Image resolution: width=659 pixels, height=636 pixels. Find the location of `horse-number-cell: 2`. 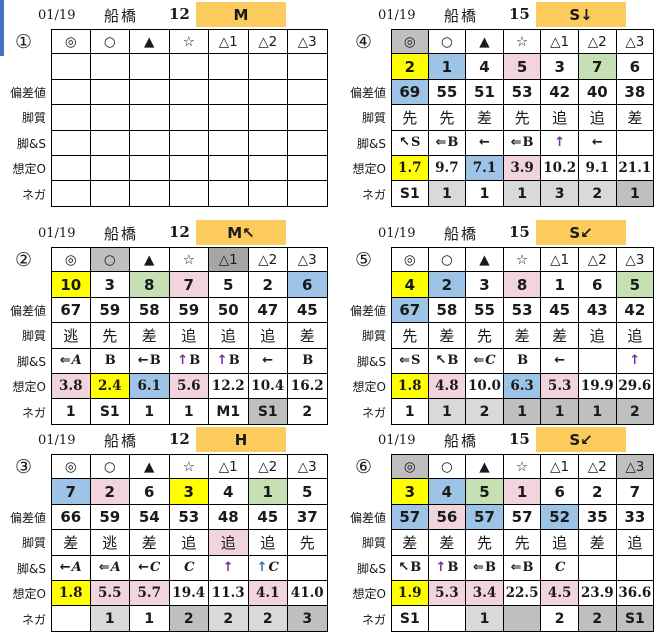

horse-number-cell: 2 is located at coordinates (597, 492).